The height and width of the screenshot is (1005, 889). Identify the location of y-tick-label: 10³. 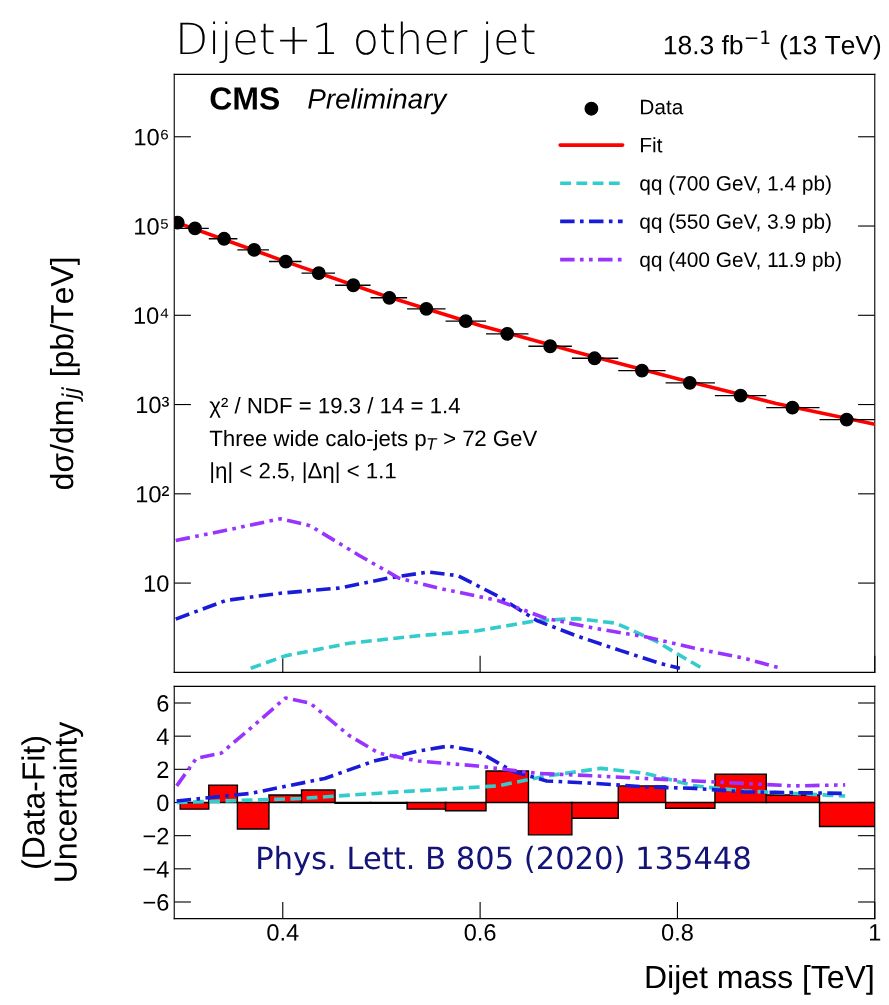
(153, 405).